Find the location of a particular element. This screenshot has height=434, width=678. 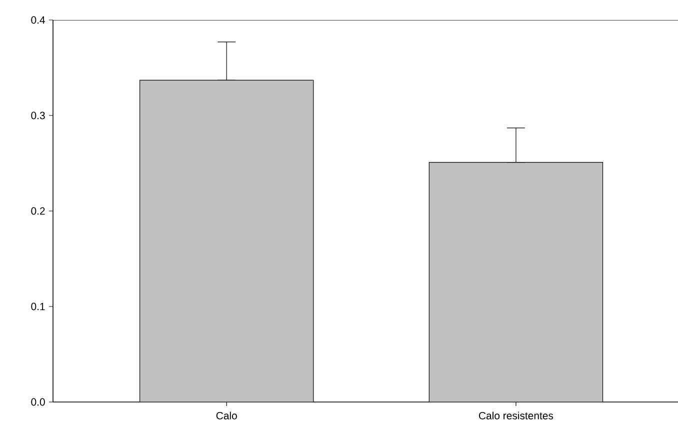

y-tick-label: 0.0 is located at coordinates (38, 402).